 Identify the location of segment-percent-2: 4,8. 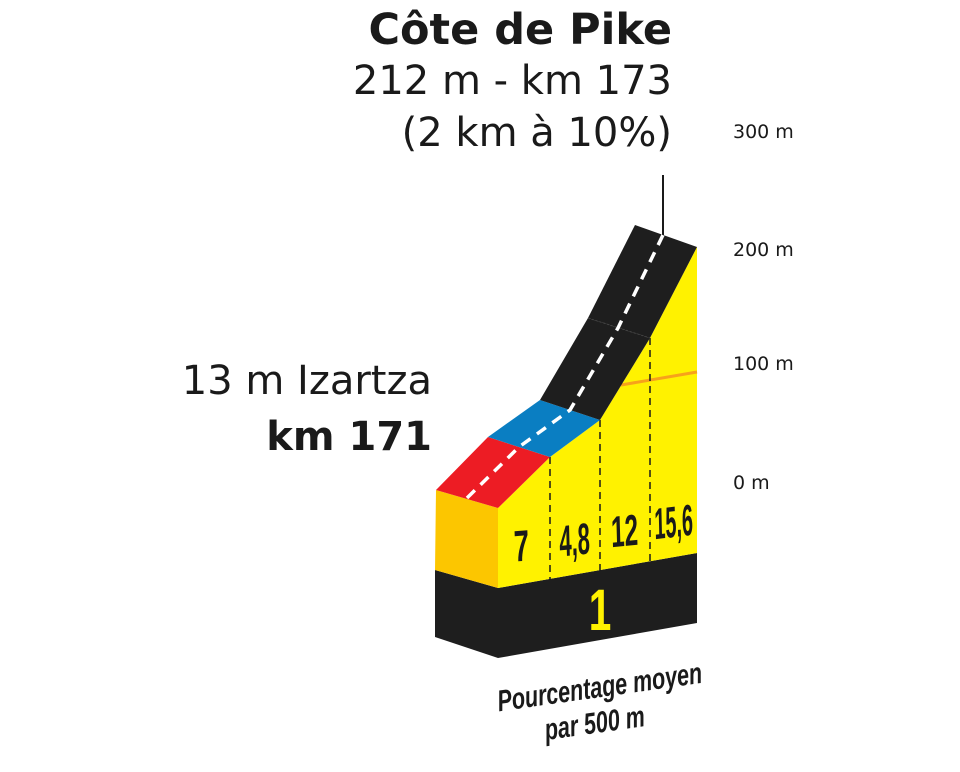
(575, 541).